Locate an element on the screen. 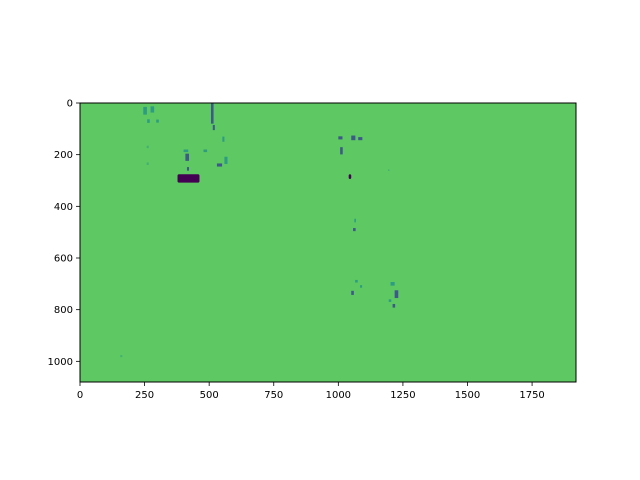  y-tick-label: 200 is located at coordinates (63, 155).